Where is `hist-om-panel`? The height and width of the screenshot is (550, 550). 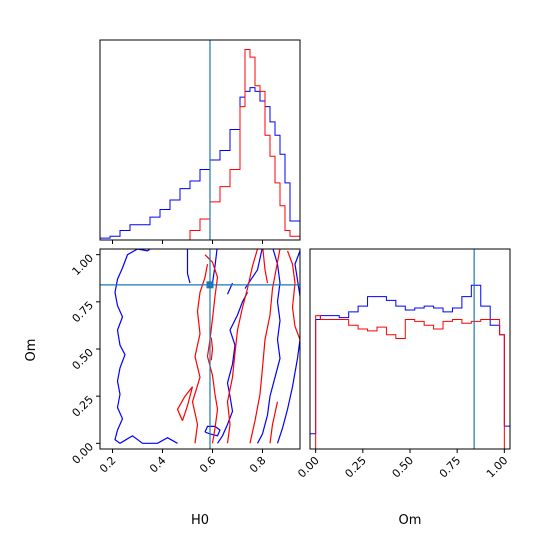
hist-om-panel is located at coordinates (410, 349).